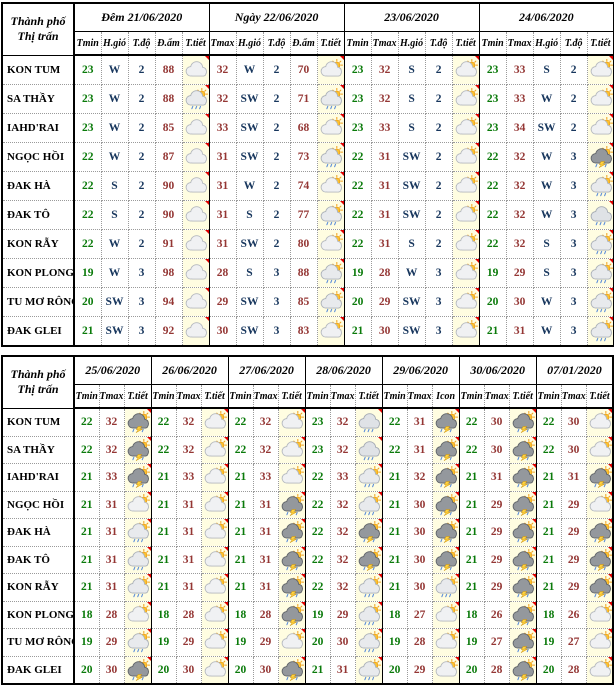  Describe the element at coordinates (368, 423) in the screenshot. I see `rain-icon` at that location.